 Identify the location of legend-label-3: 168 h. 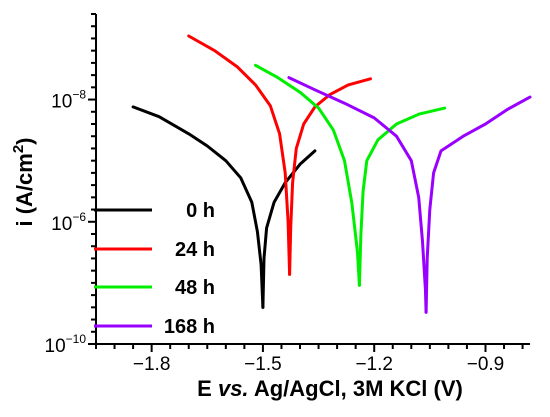
(189, 327).